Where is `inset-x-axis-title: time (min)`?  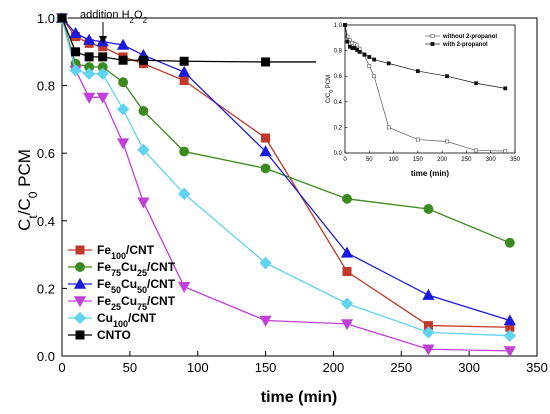
inset-x-axis-title: time (min) is located at coordinates (430, 173).